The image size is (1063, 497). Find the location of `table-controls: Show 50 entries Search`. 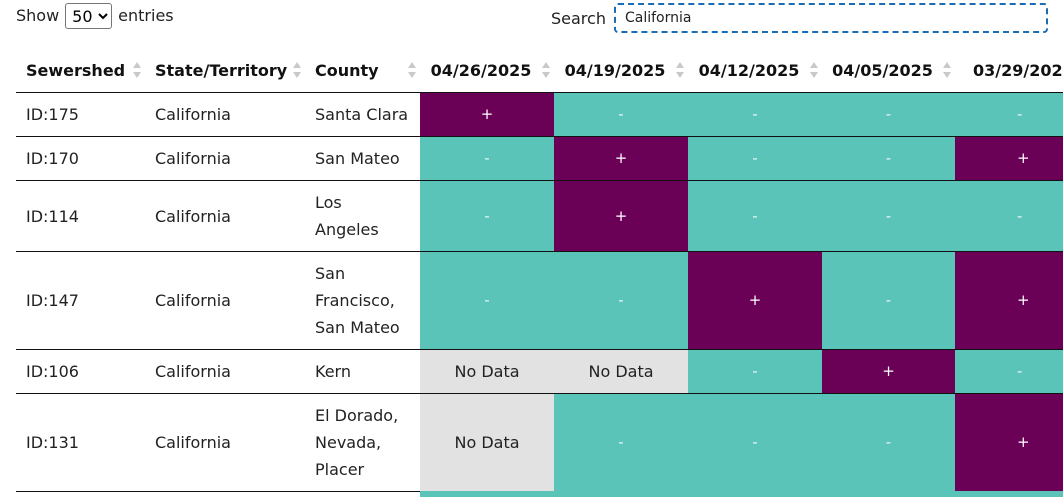

table-controls: Show 50 entries Search is located at coordinates (531, 20).